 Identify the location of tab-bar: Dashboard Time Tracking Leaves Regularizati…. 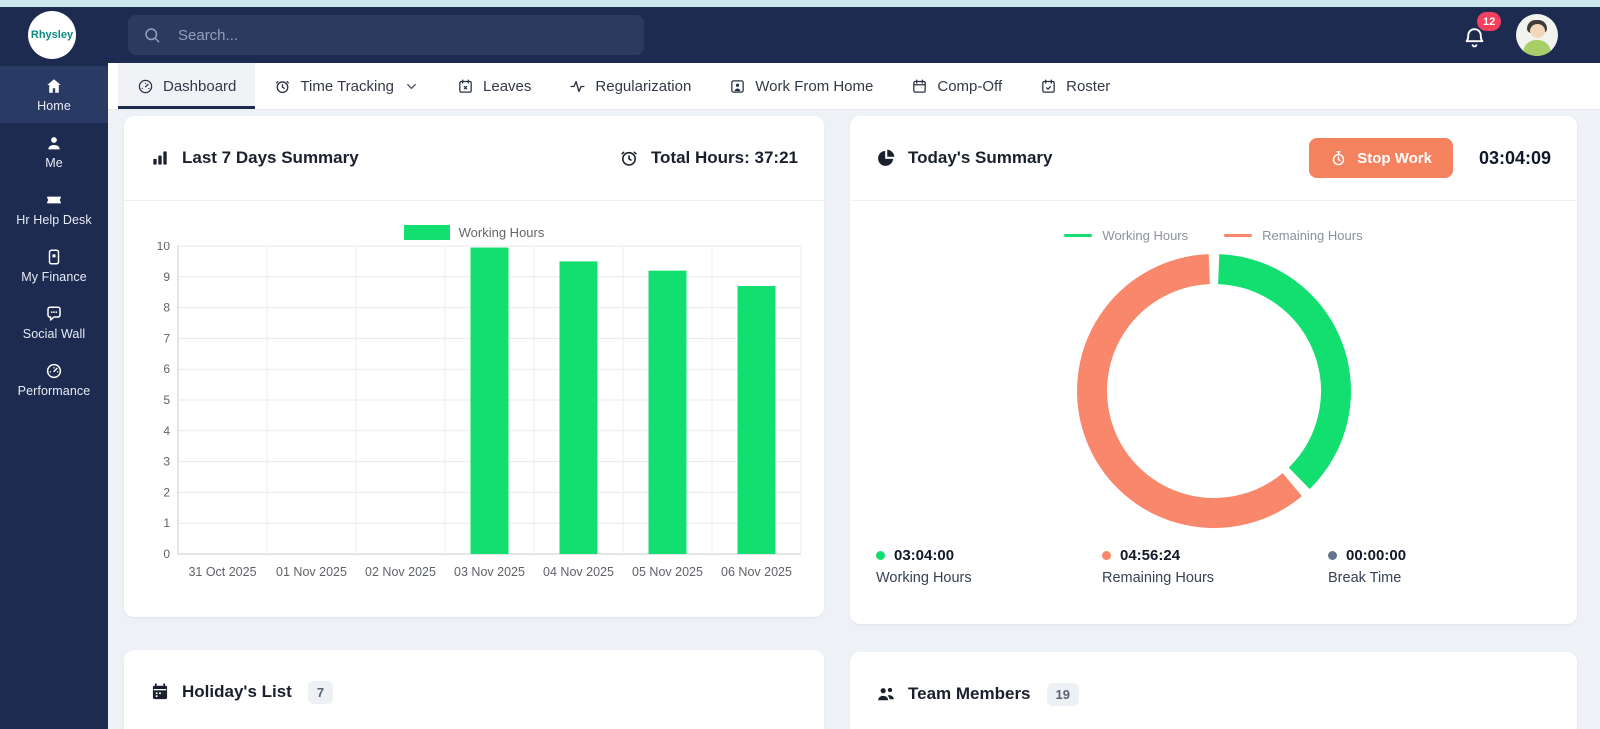
(854, 86).